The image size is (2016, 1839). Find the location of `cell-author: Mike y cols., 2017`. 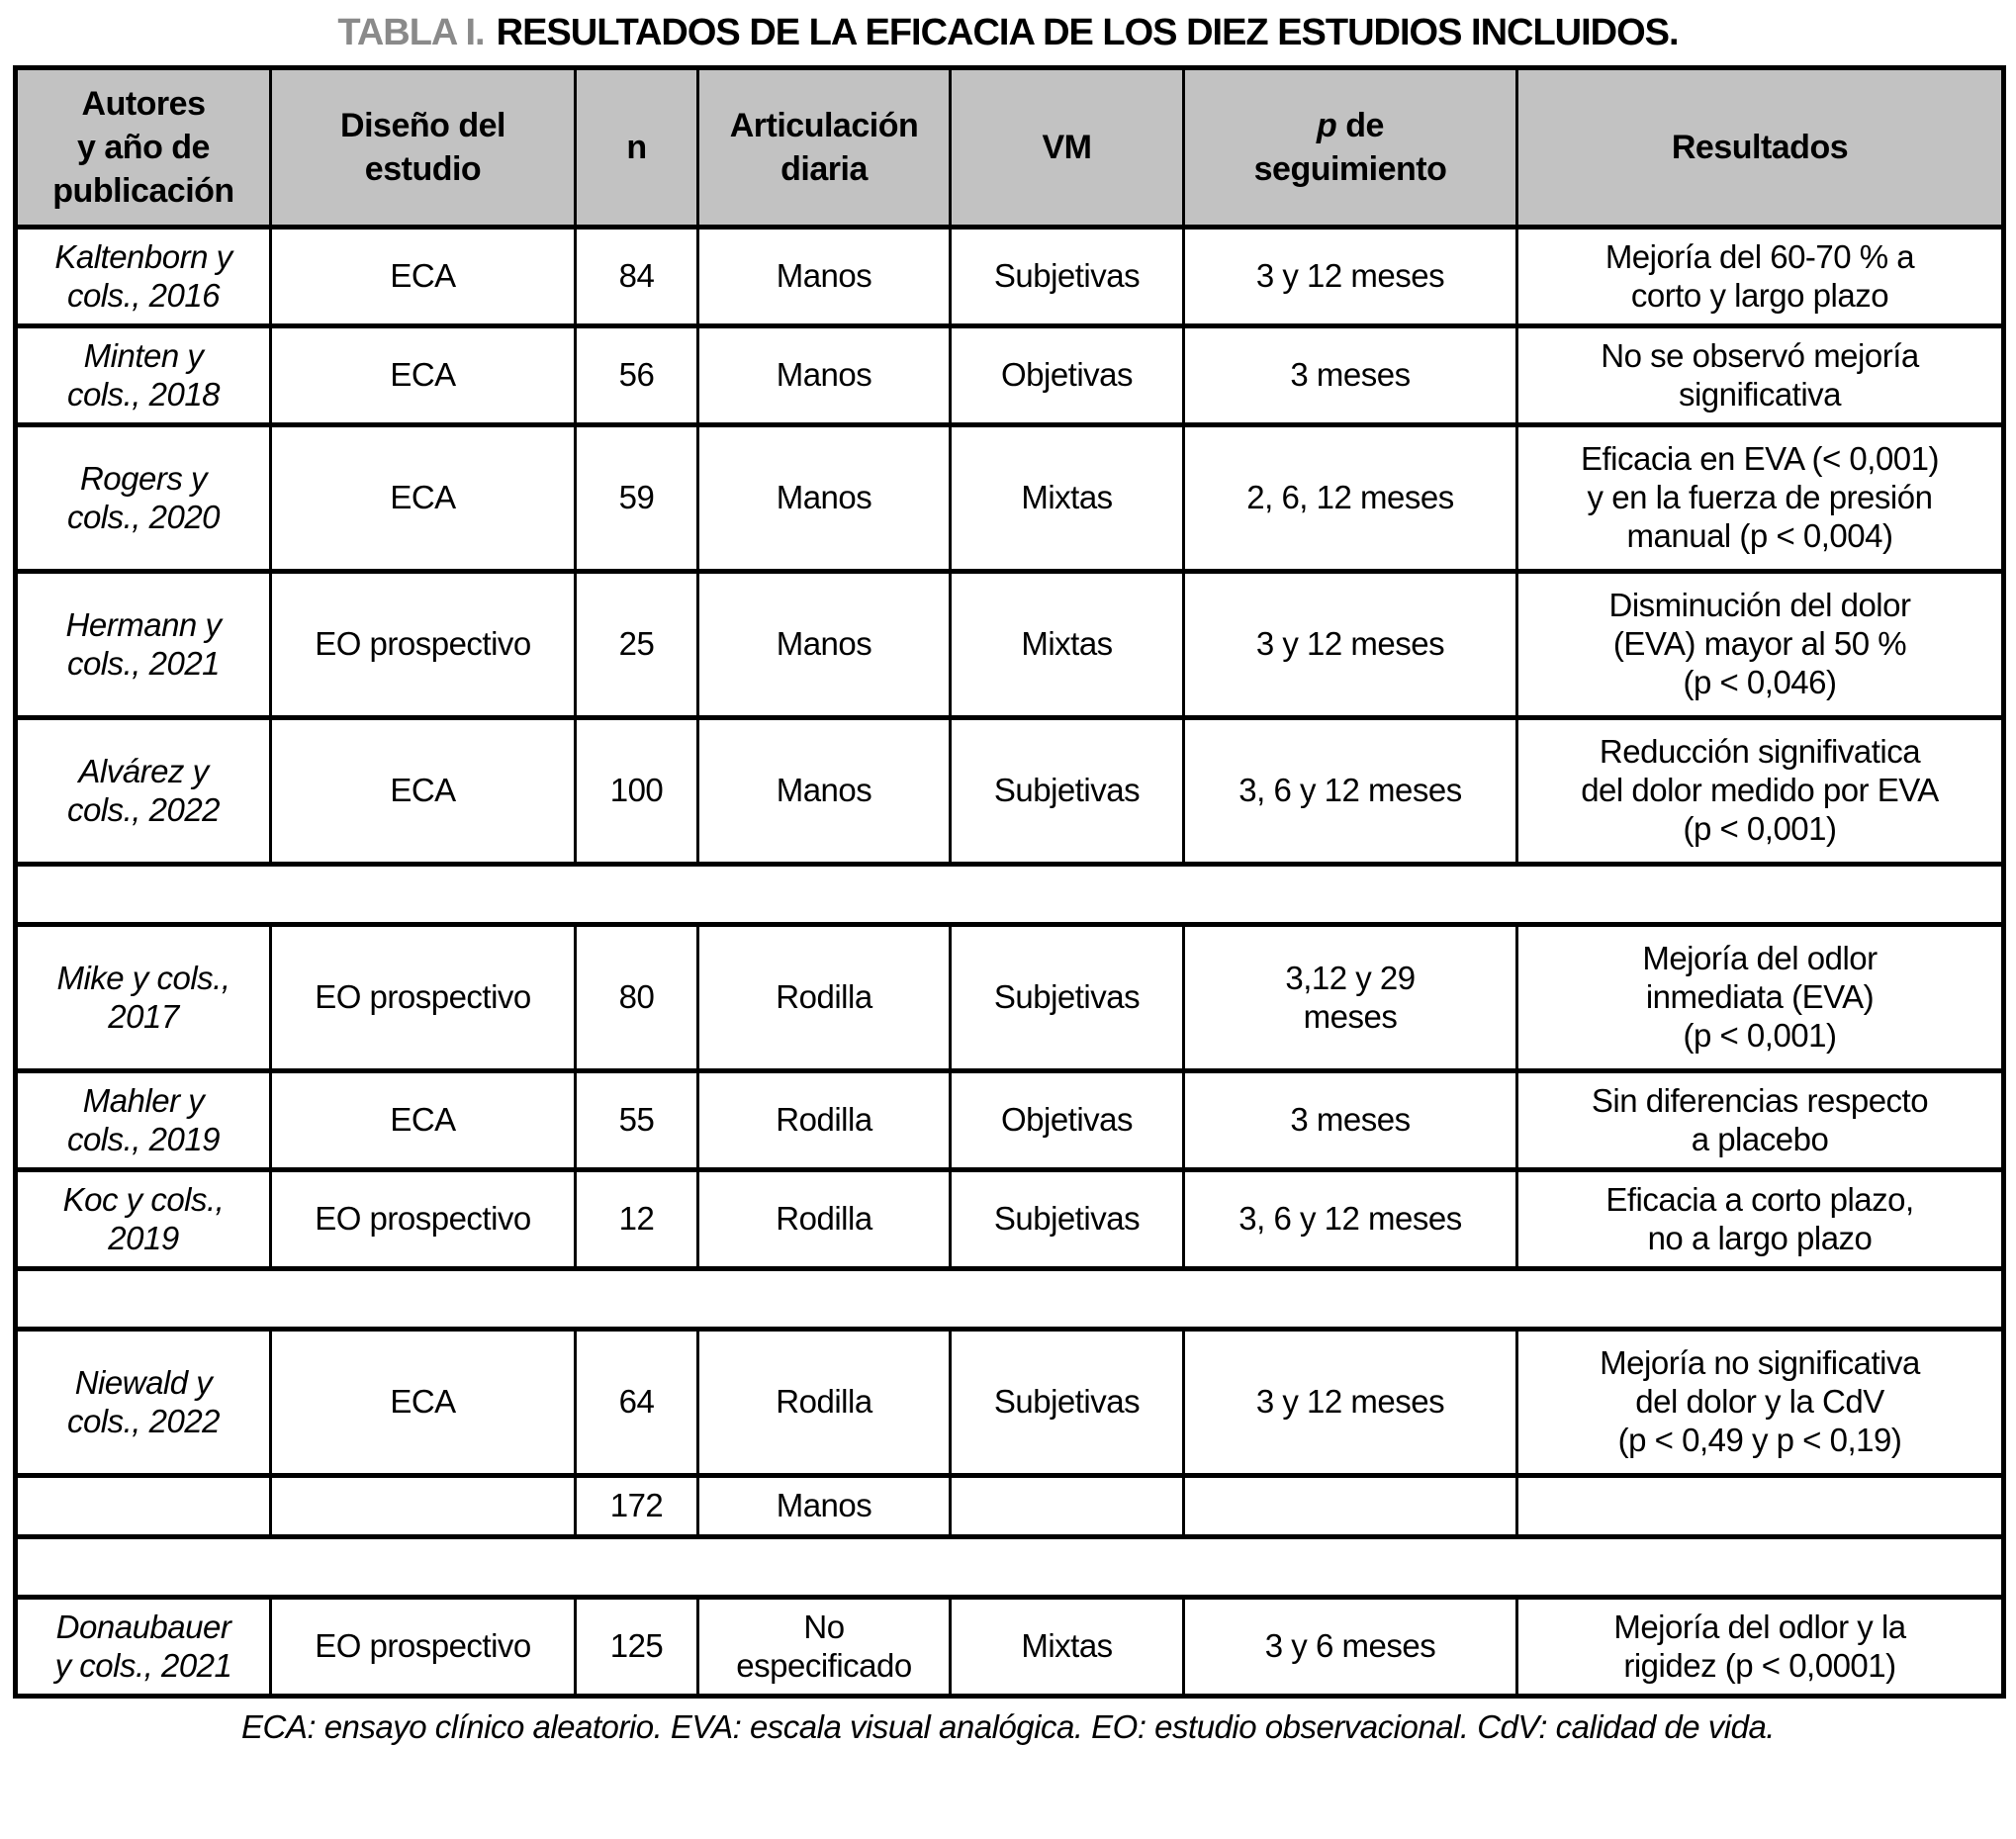

cell-author: Mike y cols., 2017 is located at coordinates (143, 998).